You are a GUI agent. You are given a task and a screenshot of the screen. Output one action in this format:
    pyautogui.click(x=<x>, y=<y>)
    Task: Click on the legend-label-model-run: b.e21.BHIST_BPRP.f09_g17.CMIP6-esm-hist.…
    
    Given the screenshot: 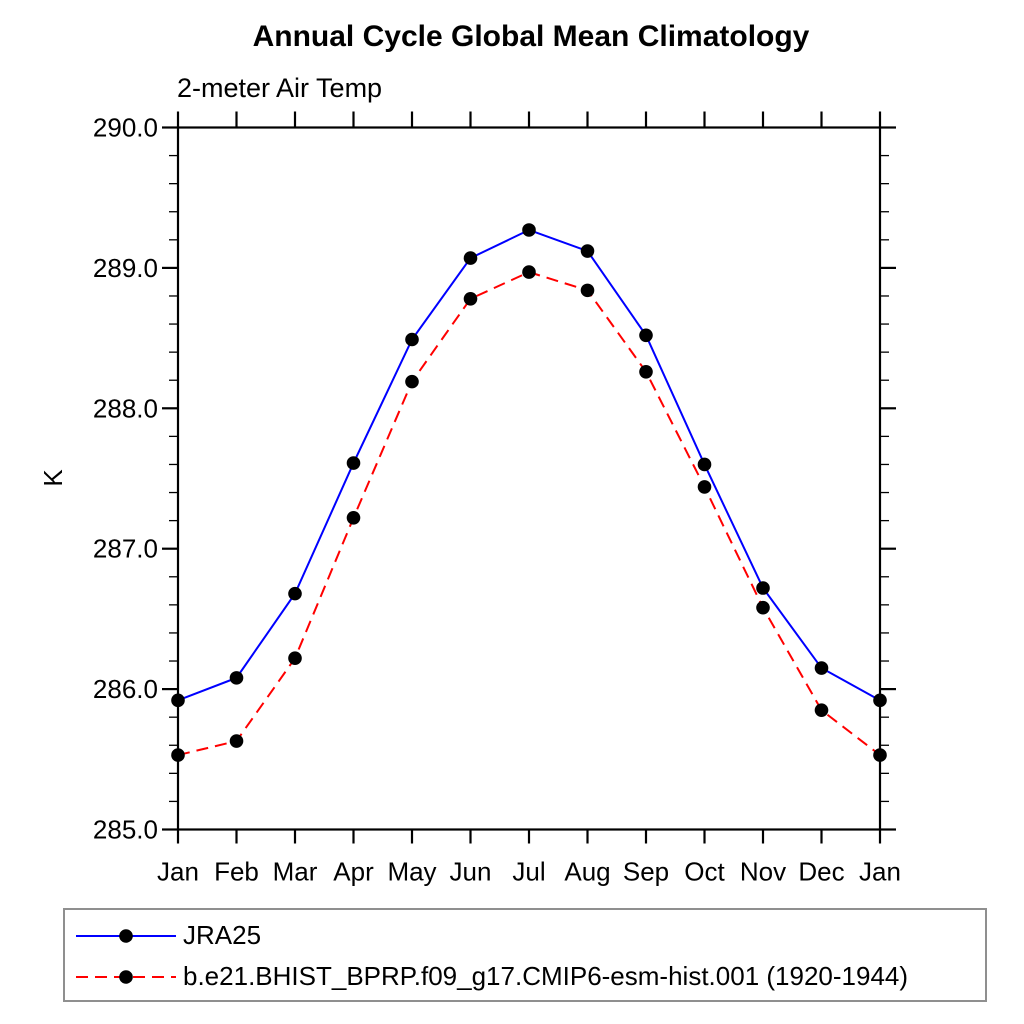 What is the action you would take?
    pyautogui.click(x=546, y=976)
    